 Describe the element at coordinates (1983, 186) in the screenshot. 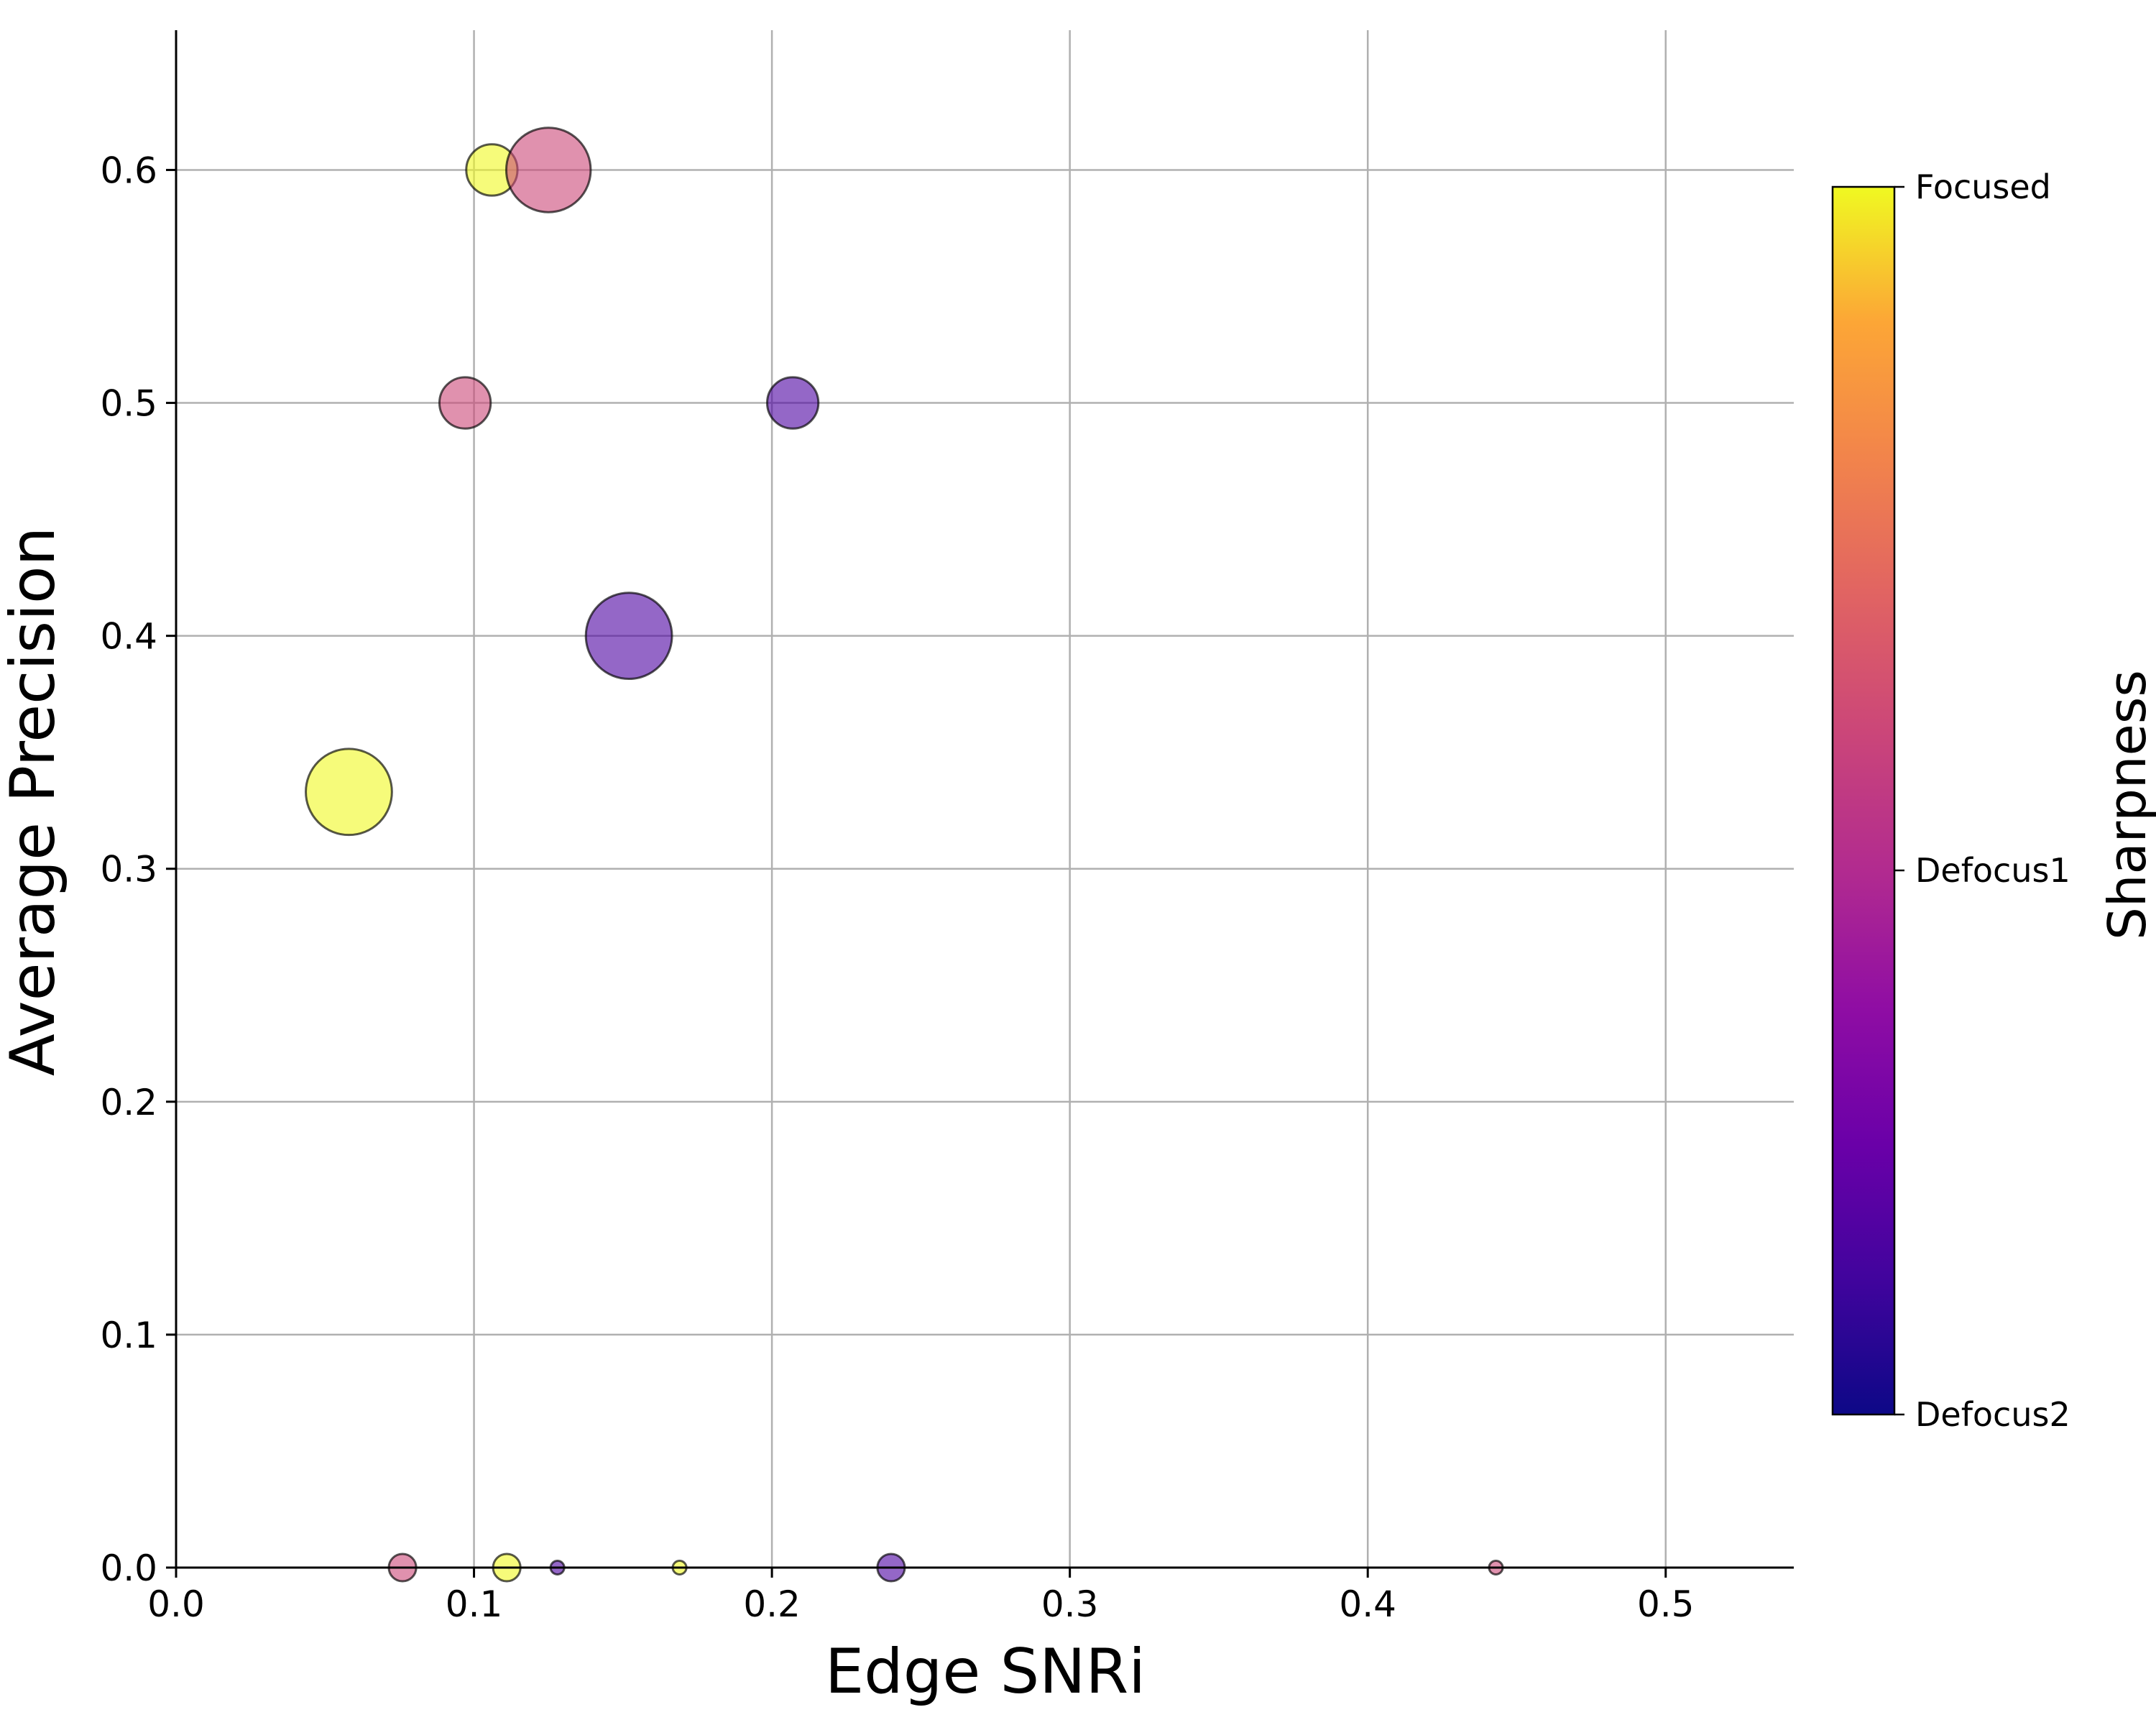

I see `colorbar-label-focused: Focused` at that location.